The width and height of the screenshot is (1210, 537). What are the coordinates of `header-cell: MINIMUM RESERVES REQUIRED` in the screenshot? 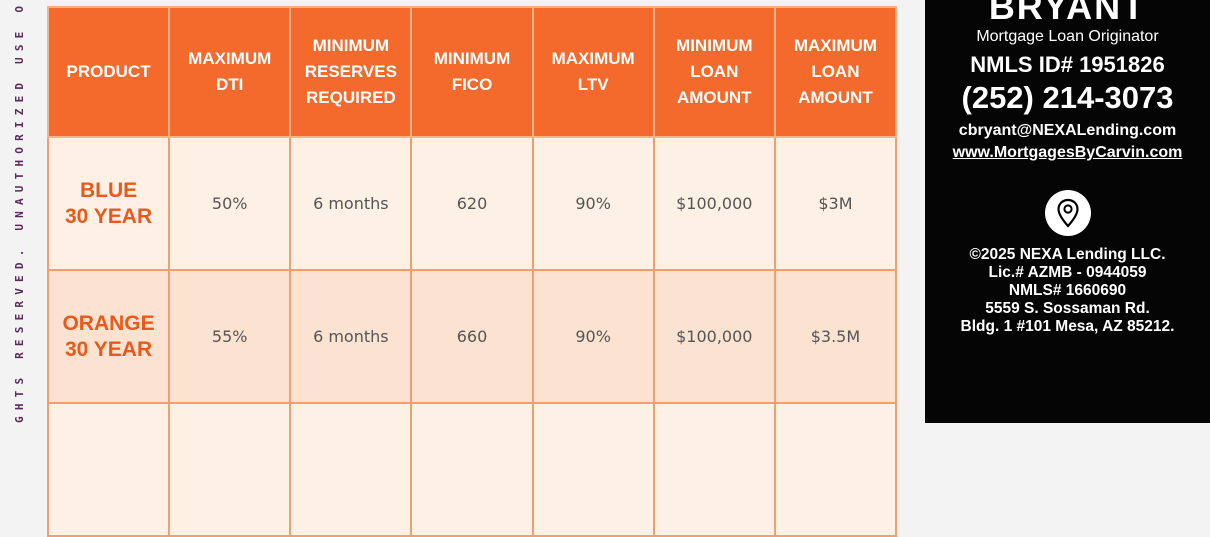 It's located at (351, 72).